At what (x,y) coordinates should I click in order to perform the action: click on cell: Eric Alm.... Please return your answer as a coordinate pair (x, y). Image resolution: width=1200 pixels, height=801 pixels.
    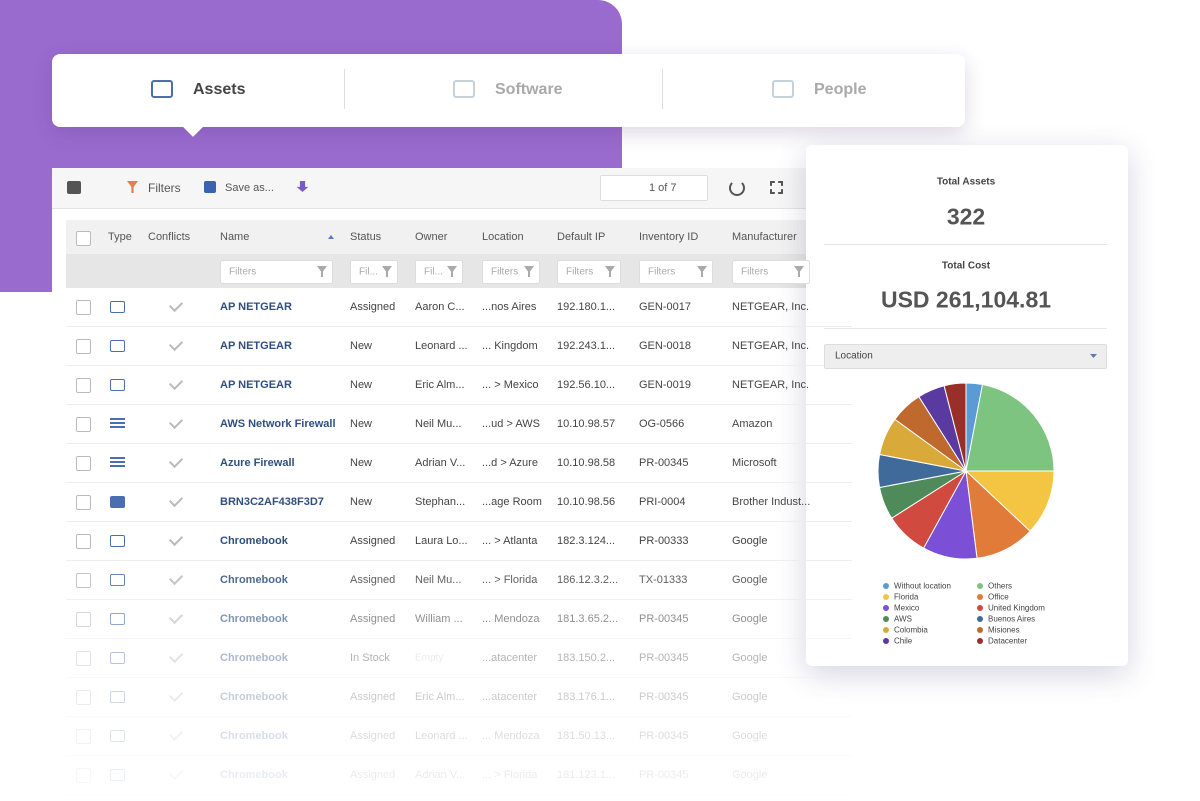
    Looking at the image, I should click on (440, 697).